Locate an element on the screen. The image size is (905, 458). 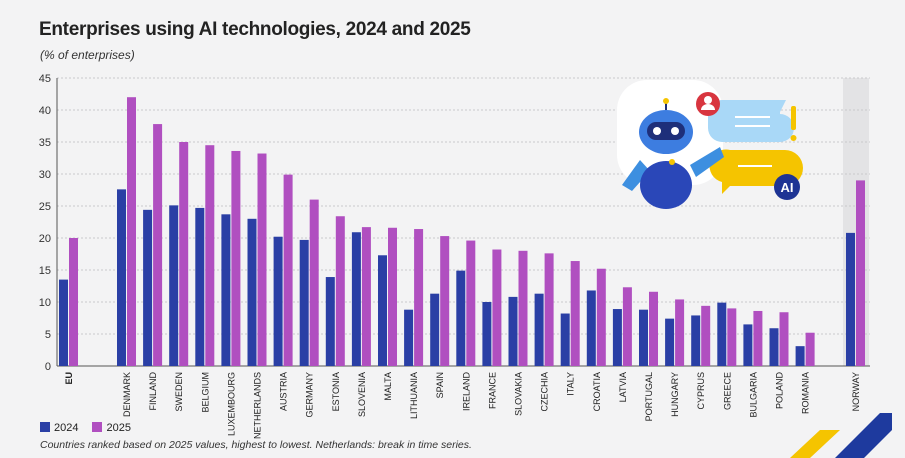
bar-netherlands-2024 is located at coordinates (252, 292).